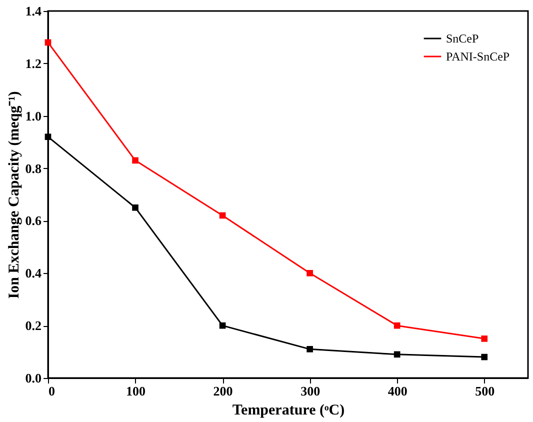 The height and width of the screenshot is (422, 533). What do you see at coordinates (478, 57) in the screenshot?
I see `legend-label: PANI-SnCeP` at bounding box center [478, 57].